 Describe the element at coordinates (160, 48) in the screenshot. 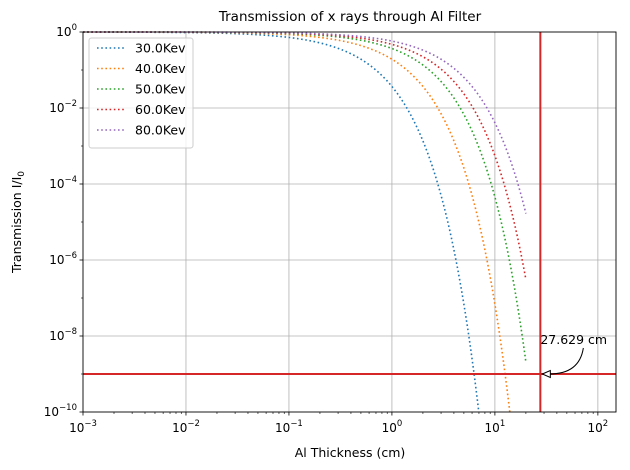

I see `legend-label: 30.0Kev` at that location.